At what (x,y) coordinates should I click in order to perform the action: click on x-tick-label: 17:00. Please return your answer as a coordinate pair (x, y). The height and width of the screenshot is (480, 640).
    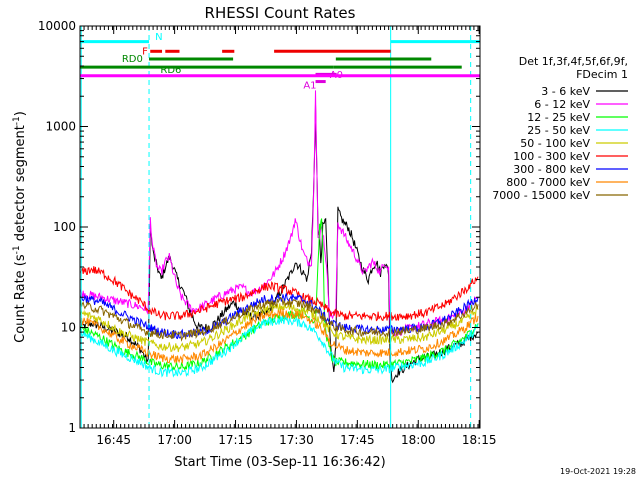
    Looking at the image, I should click on (174, 440).